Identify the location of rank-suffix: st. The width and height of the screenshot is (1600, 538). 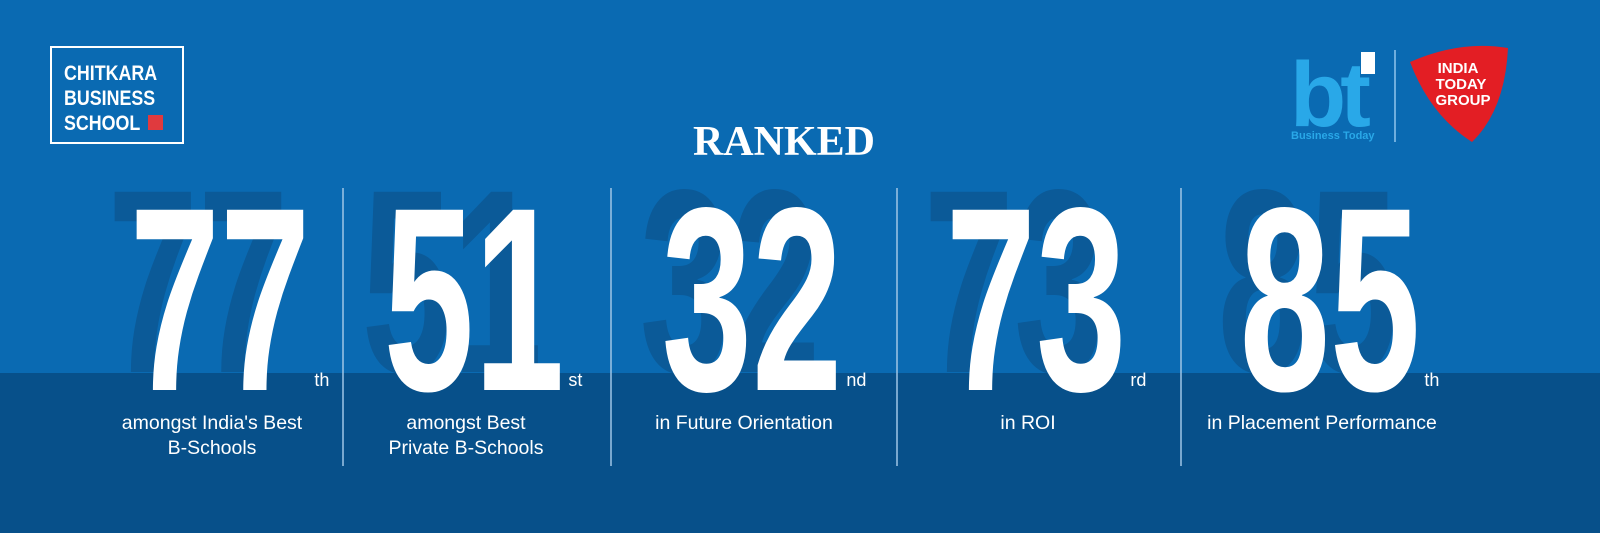
(575, 380).